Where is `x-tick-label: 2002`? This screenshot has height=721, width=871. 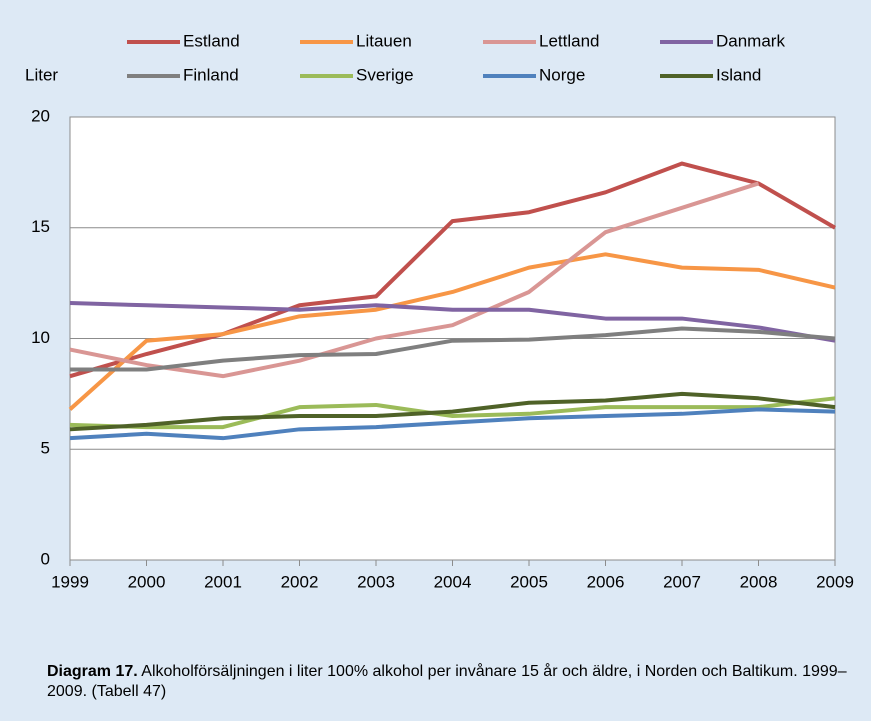 x-tick-label: 2002 is located at coordinates (300, 581).